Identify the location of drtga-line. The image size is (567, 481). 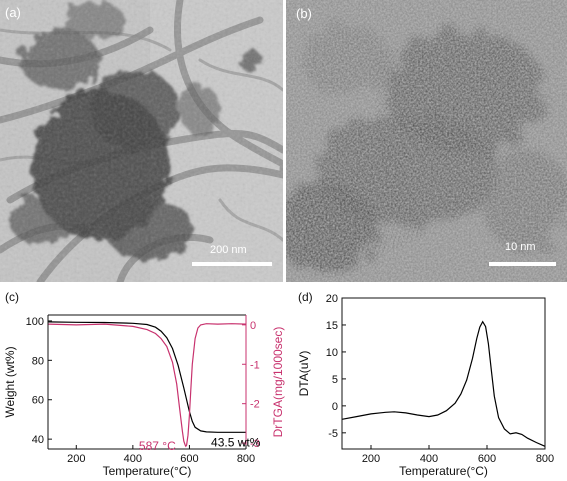
(147, 385).